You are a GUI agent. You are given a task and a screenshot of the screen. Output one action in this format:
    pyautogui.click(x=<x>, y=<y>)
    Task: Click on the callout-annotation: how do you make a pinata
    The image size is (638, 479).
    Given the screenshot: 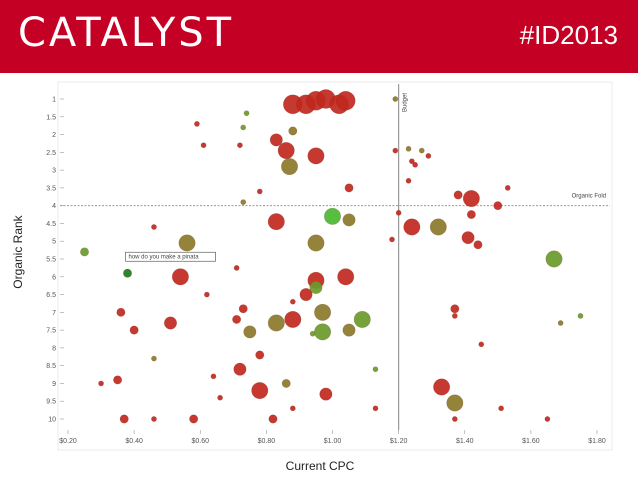 What is the action you would take?
    pyautogui.click(x=170, y=256)
    